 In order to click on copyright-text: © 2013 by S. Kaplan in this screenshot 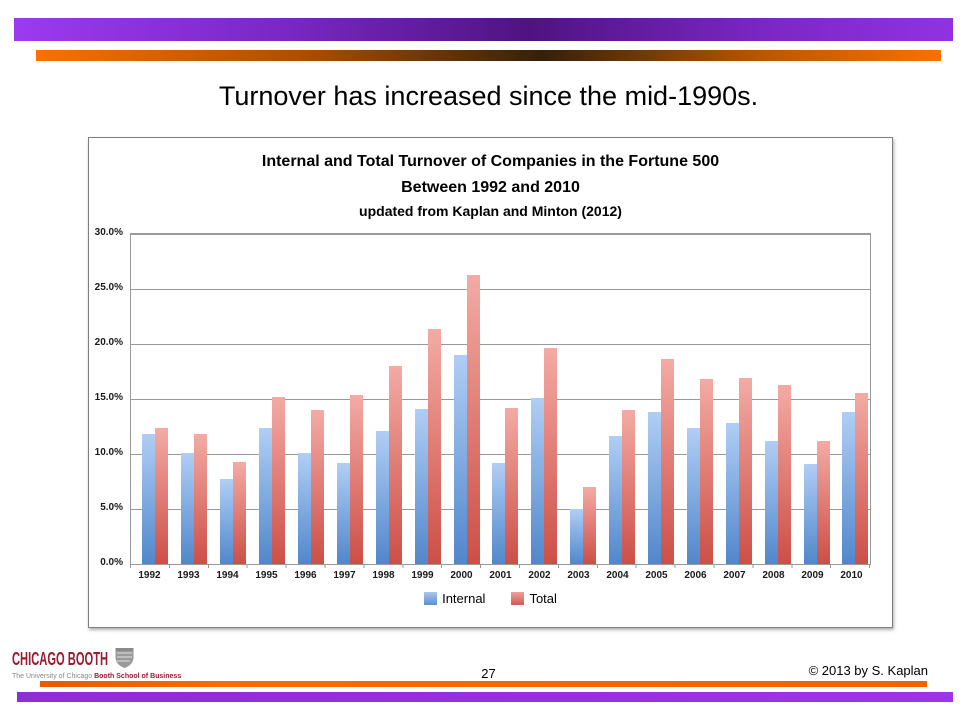, I will do `click(868, 670)`.